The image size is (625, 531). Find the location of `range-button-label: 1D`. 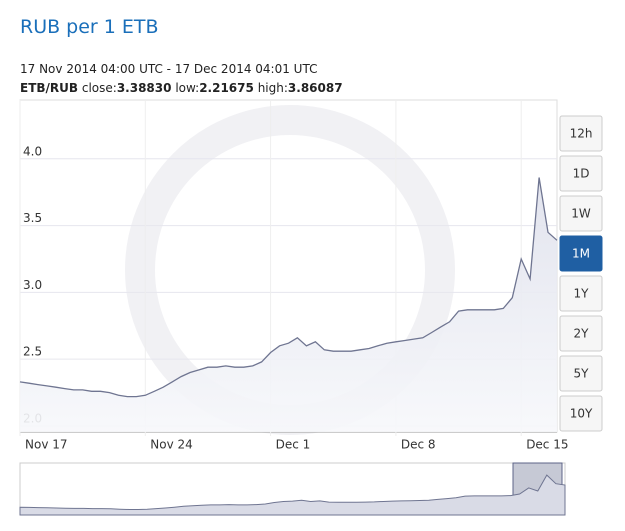

range-button-label: 1D is located at coordinates (581, 174).